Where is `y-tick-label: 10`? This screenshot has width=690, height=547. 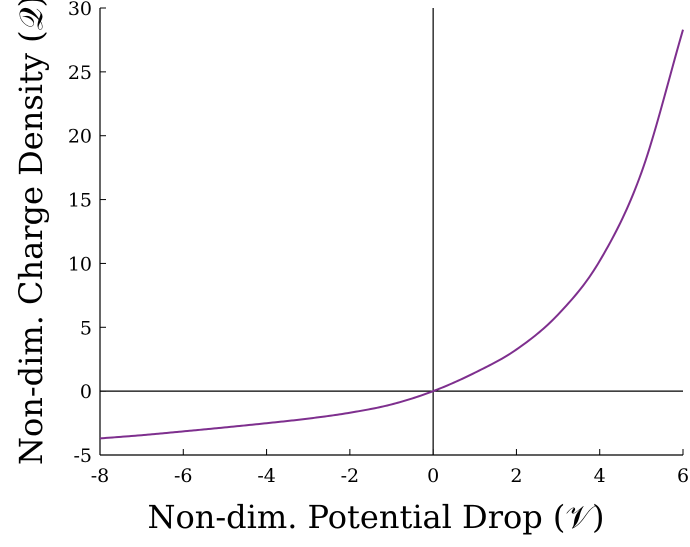 y-tick-label: 10 is located at coordinates (80, 264).